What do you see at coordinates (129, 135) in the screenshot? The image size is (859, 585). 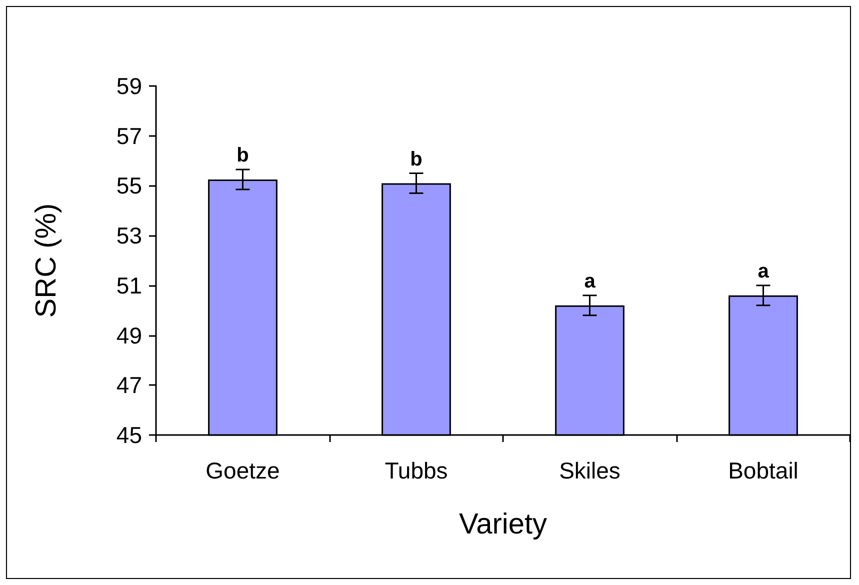 I see `y-tick-label: 57` at bounding box center [129, 135].